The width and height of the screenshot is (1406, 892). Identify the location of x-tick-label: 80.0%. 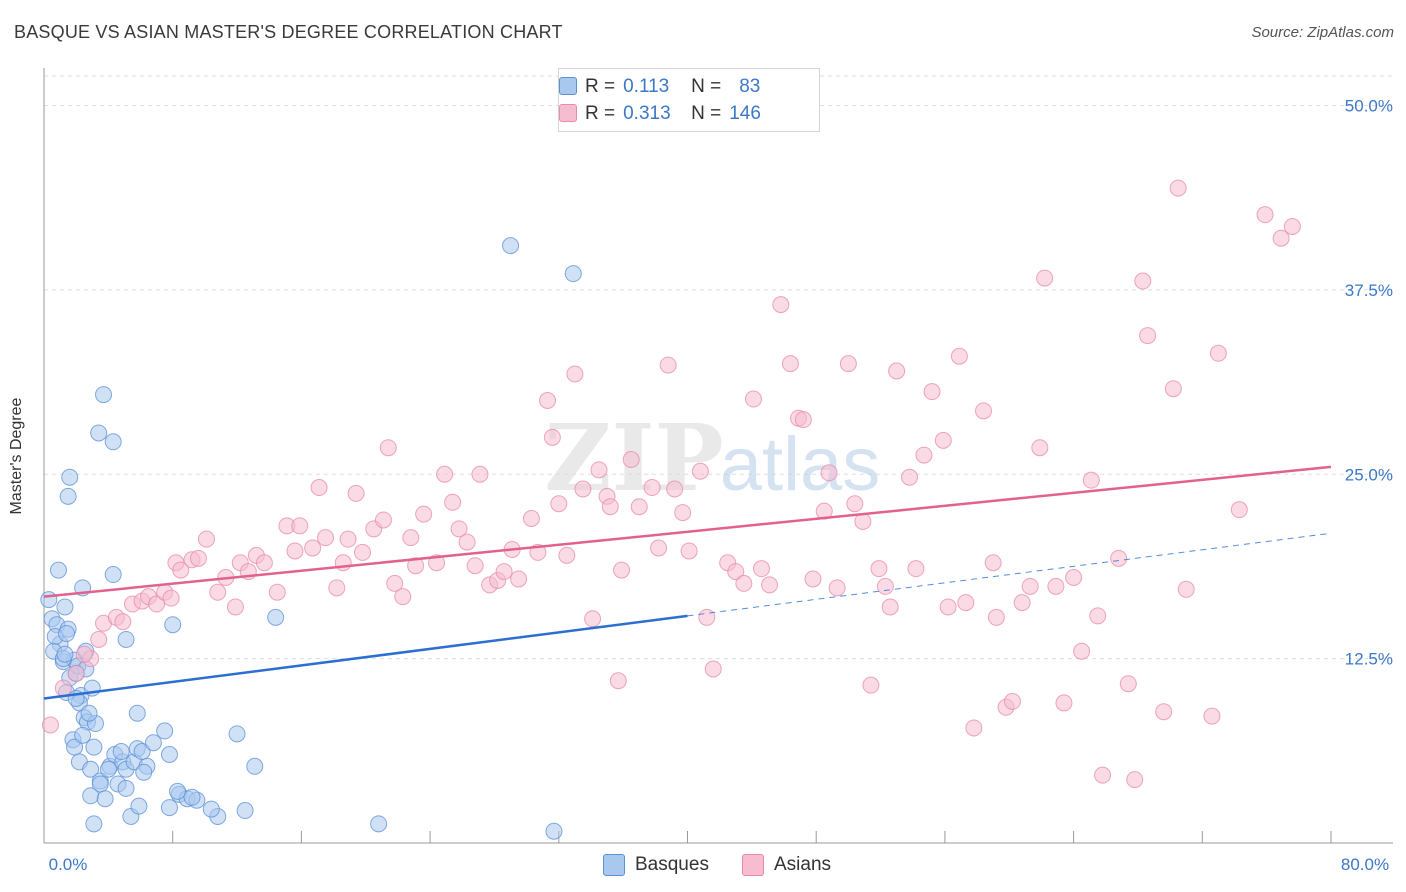
(1365, 864).